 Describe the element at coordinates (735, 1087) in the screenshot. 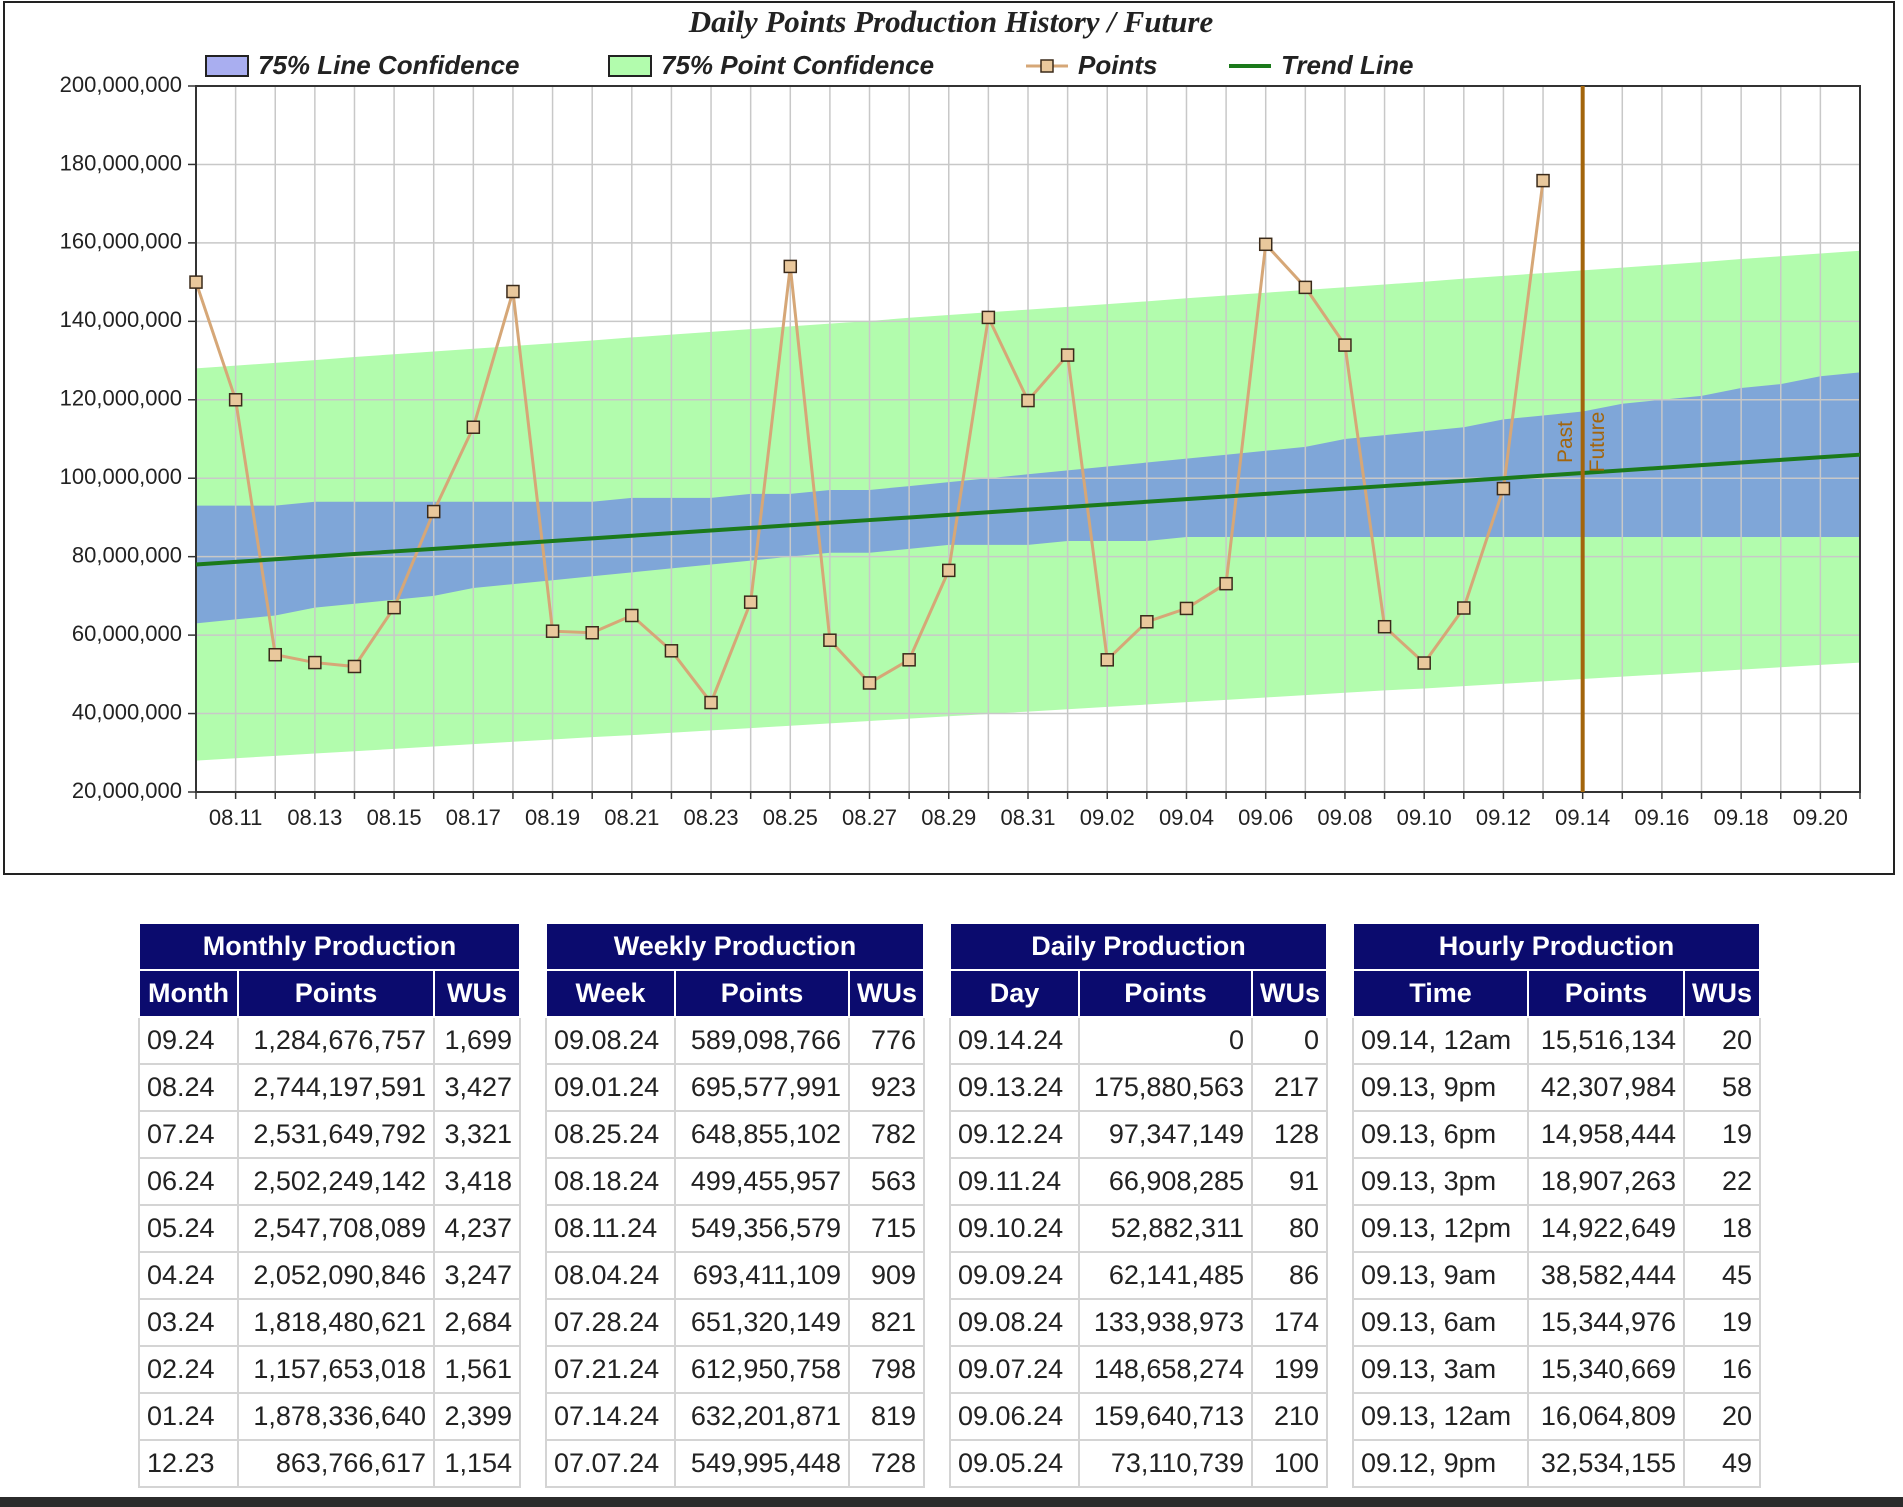

I see `table-row: 09.01.24 695,577,991 923` at that location.